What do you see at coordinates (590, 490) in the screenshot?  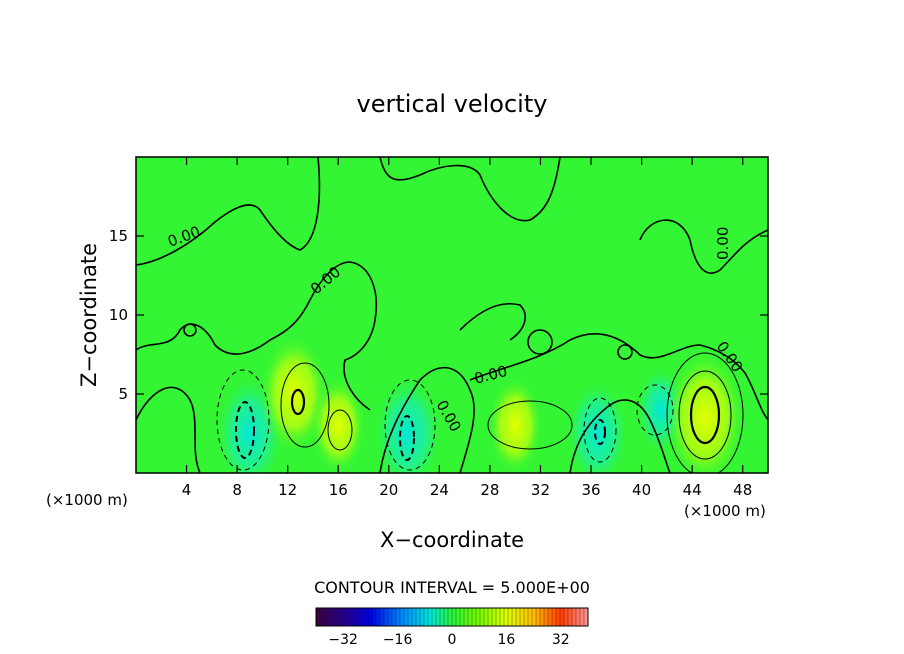 I see `x-tick-label: 36` at bounding box center [590, 490].